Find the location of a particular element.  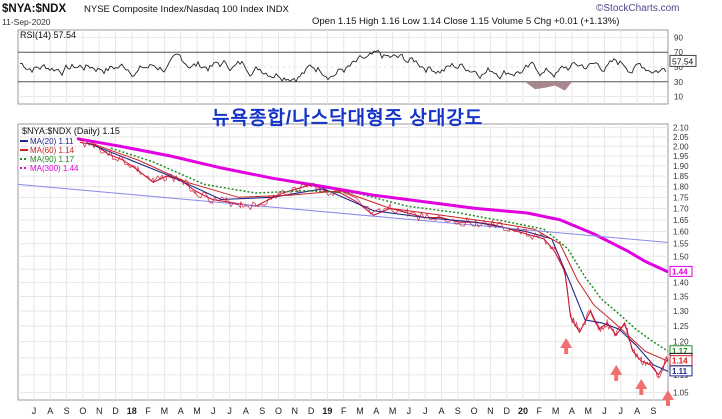

rsi-axis-label: 10 is located at coordinates (678, 97).